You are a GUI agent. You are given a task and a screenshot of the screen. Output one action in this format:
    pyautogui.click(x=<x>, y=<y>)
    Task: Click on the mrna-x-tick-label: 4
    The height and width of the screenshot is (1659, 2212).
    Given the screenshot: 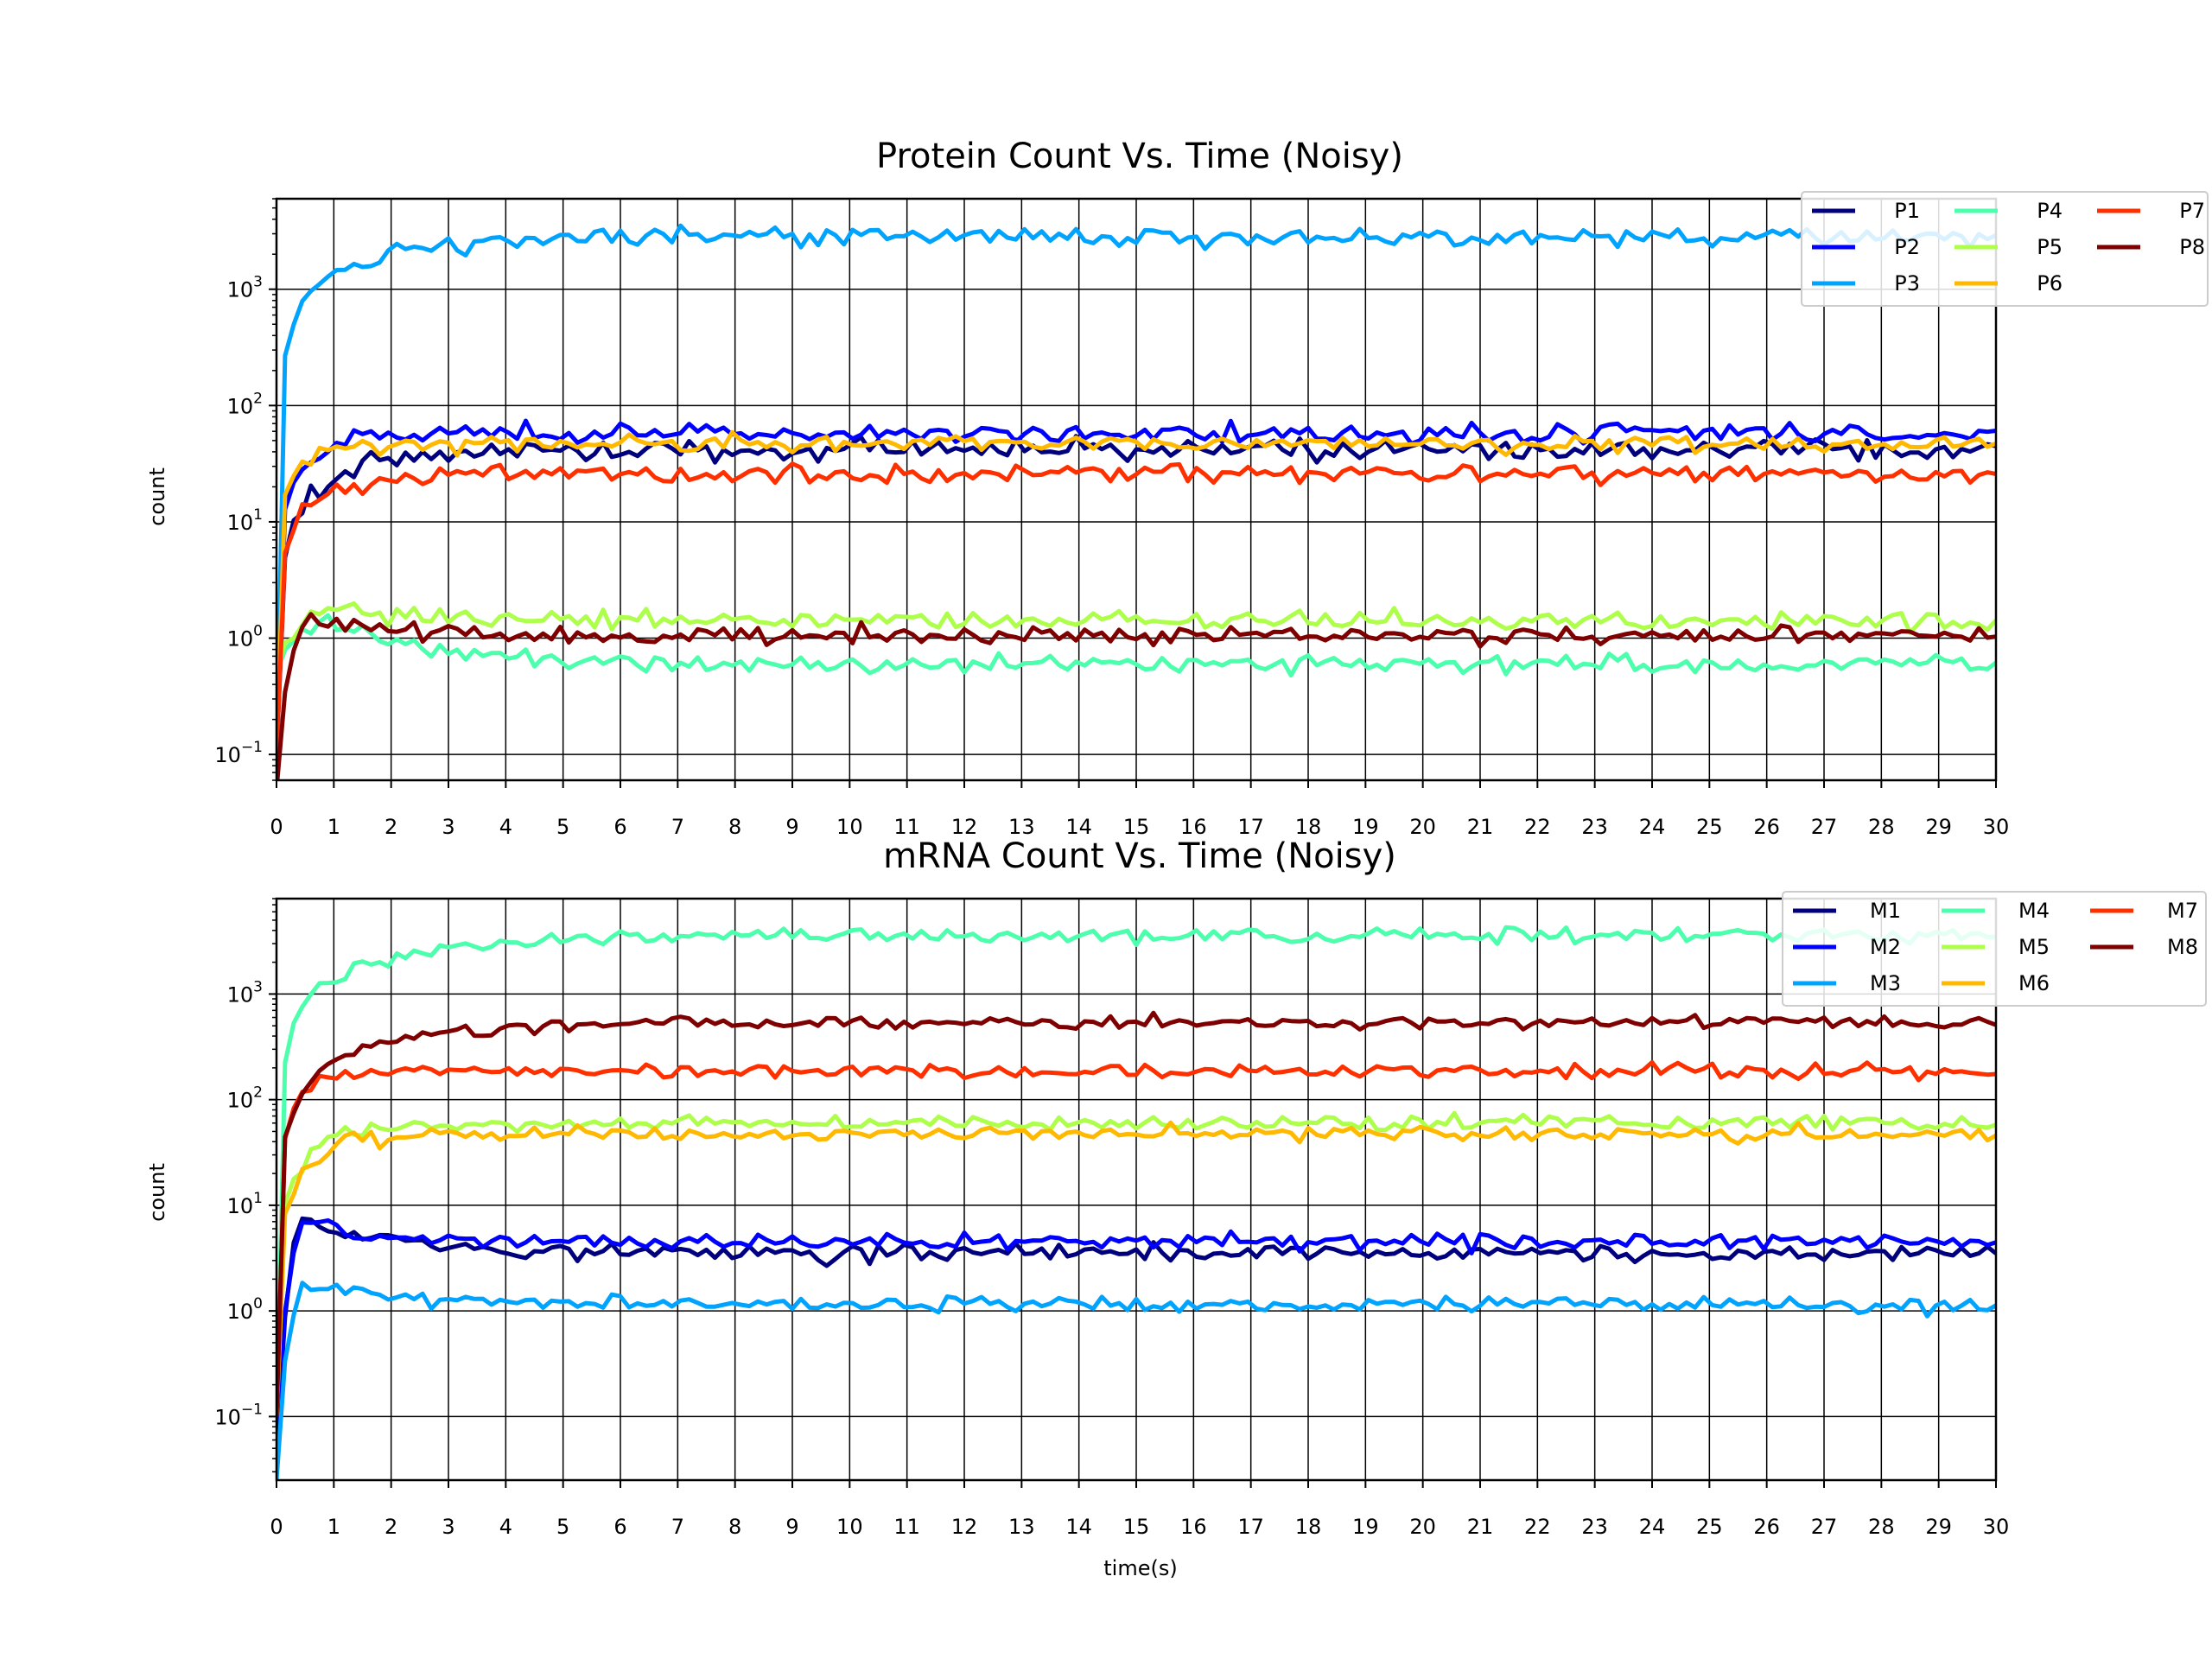 What is the action you would take?
    pyautogui.click(x=506, y=1527)
    